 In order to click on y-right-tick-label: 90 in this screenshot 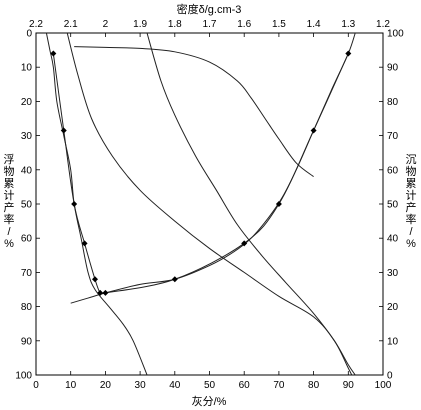, I will do `click(393, 68)`.